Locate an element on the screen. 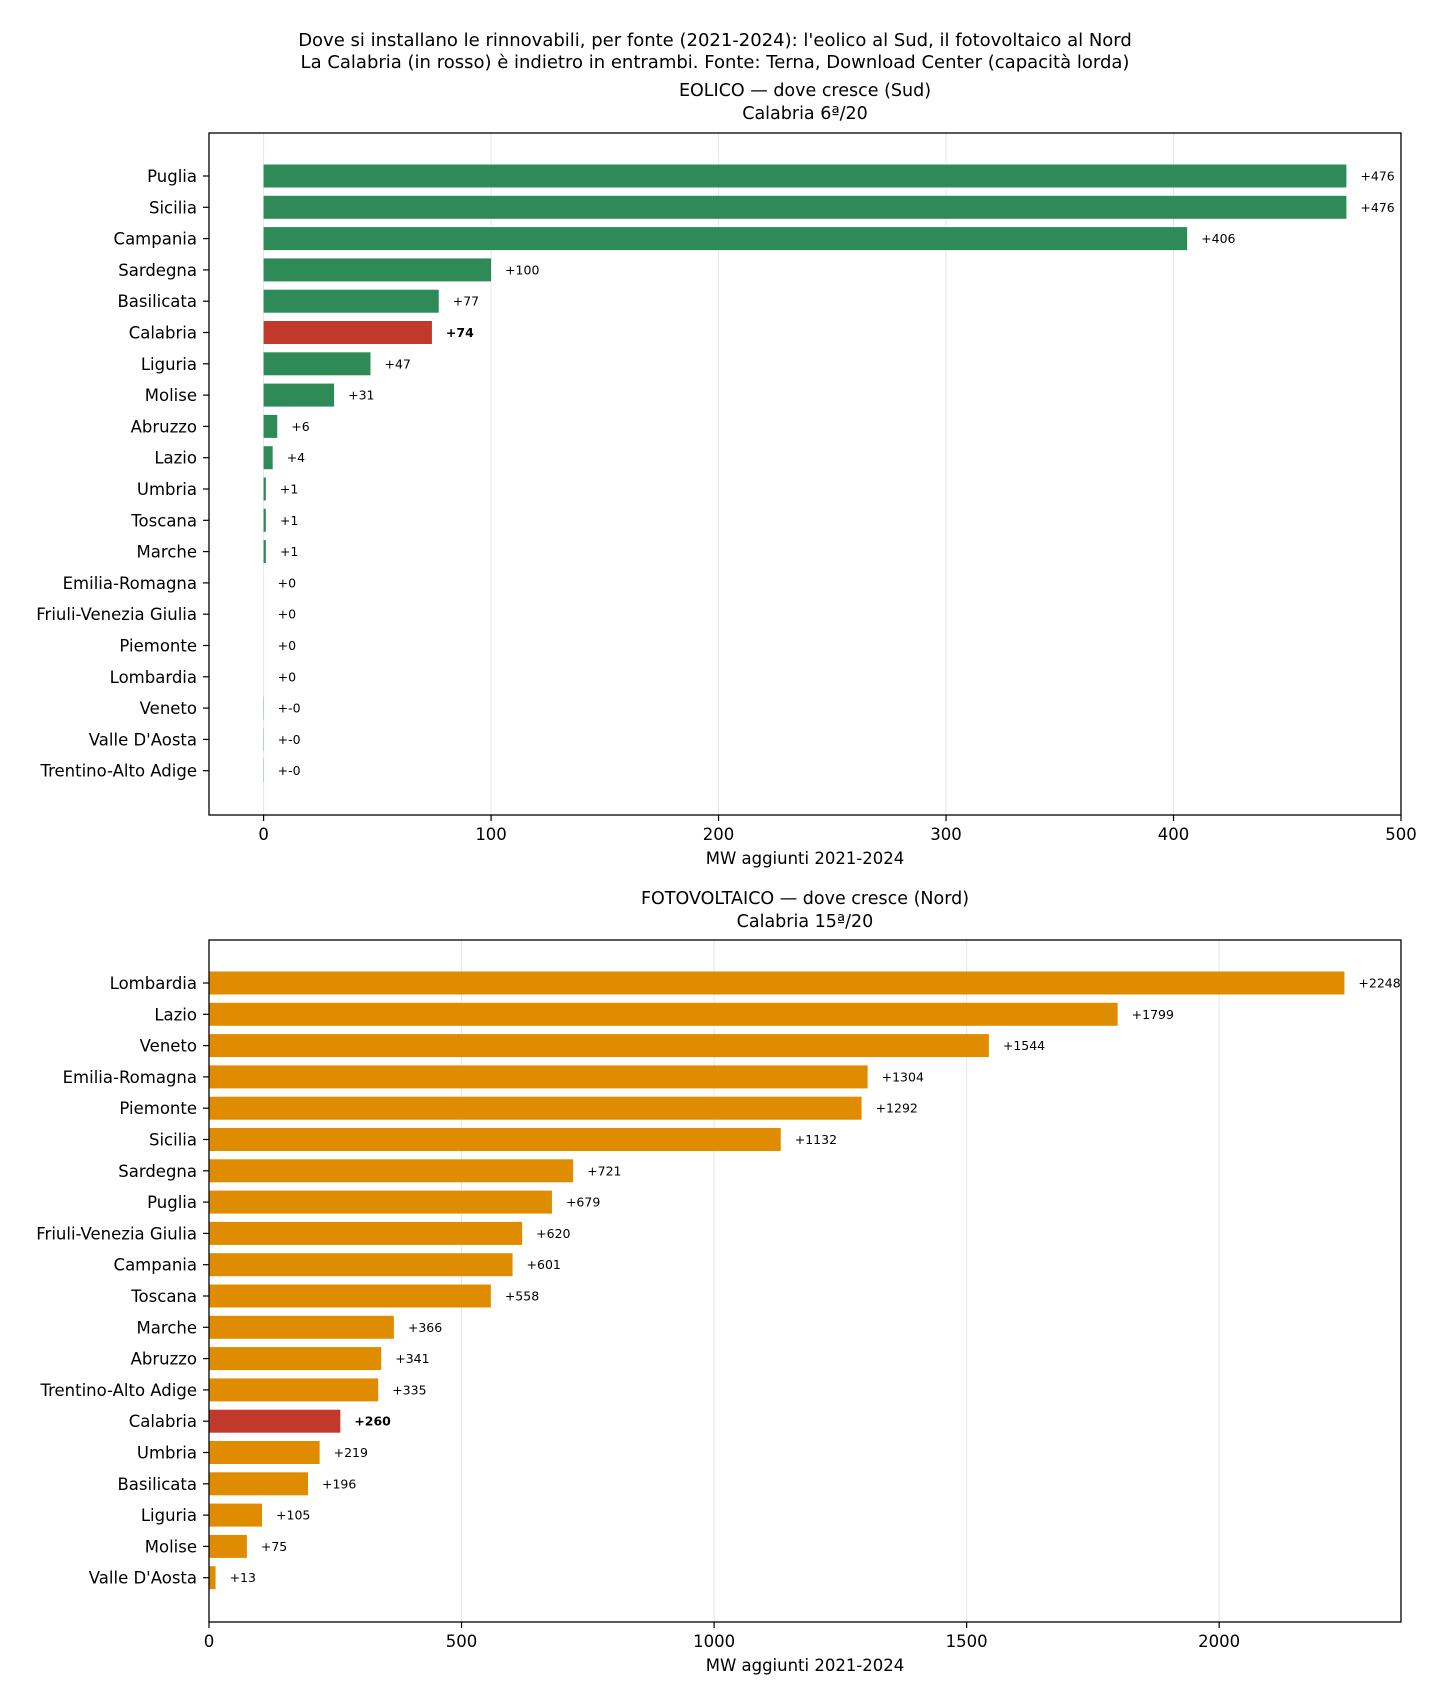 This screenshot has width=1430, height=1690. fotovoltaico-category-label: Trentino-Alto Adige is located at coordinates (118, 1390).